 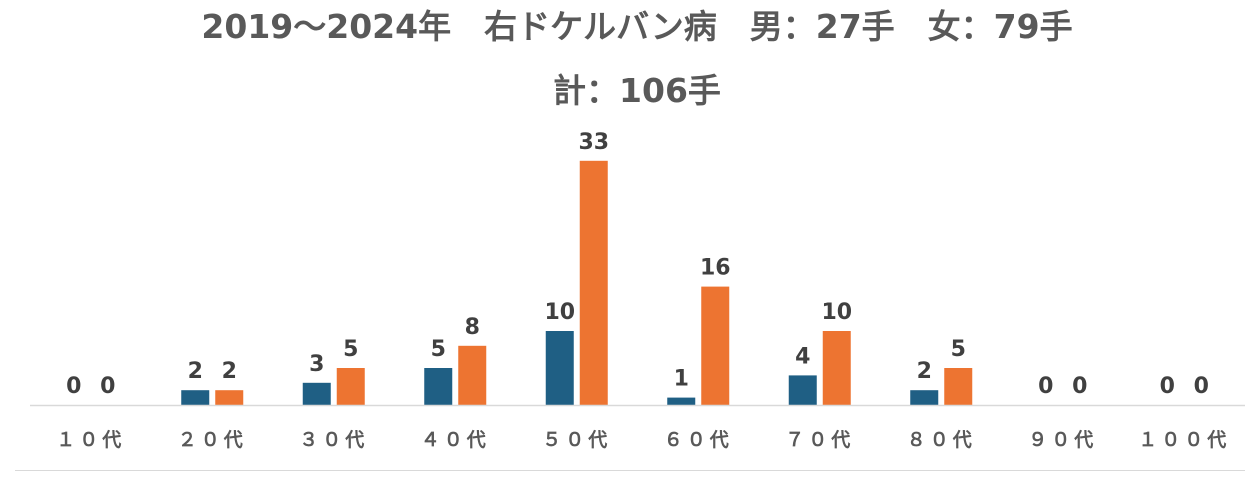 I want to click on x-tick-label: ３０代, so click(x=333, y=440).